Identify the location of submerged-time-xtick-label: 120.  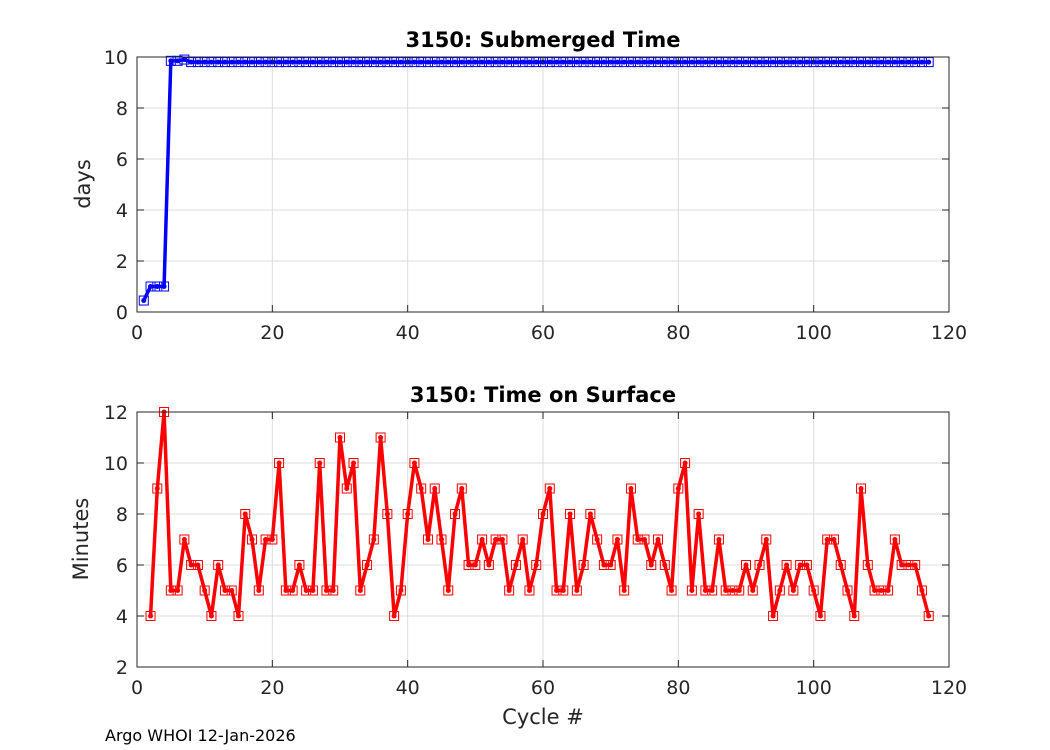
(949, 333).